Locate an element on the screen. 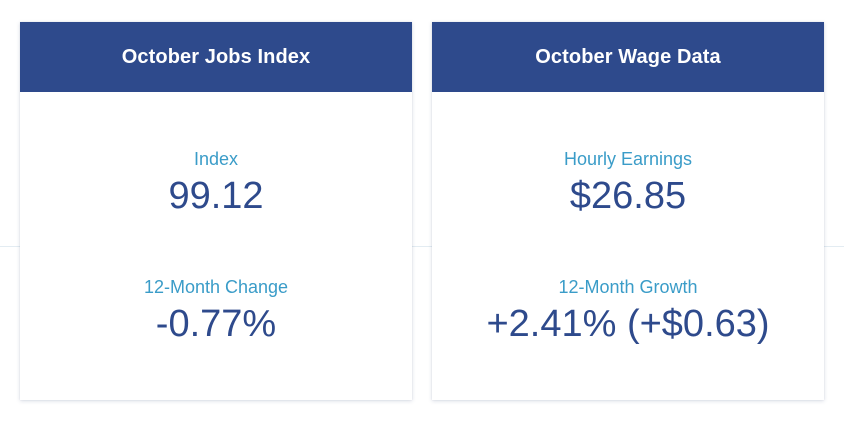 The height and width of the screenshot is (422, 844). wage-growth-stat: 12-Month Growth +2.41% (+$0.63) is located at coordinates (628, 311).